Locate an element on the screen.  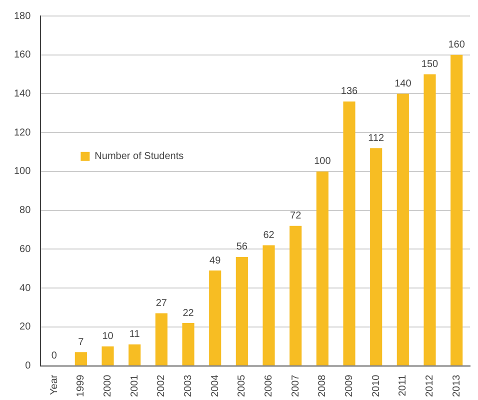
data-label: 0 is located at coordinates (54, 356).